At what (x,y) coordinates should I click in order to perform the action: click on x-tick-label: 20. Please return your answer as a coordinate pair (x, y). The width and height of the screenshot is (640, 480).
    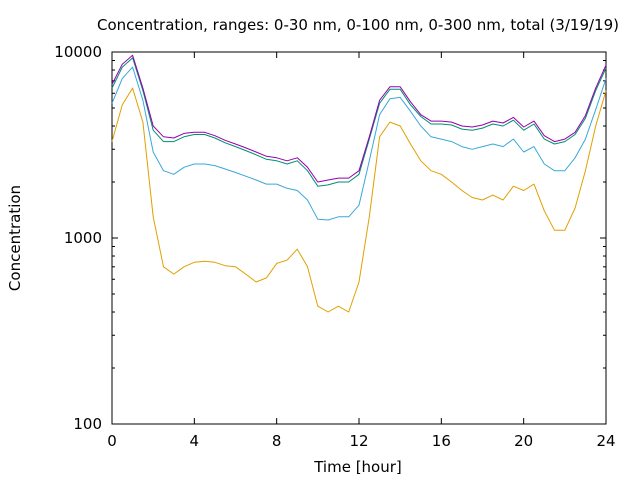
    Looking at the image, I should click on (523, 441).